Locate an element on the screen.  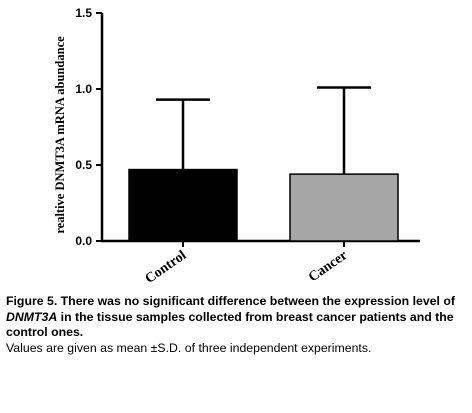
bar-control is located at coordinates (183, 205).